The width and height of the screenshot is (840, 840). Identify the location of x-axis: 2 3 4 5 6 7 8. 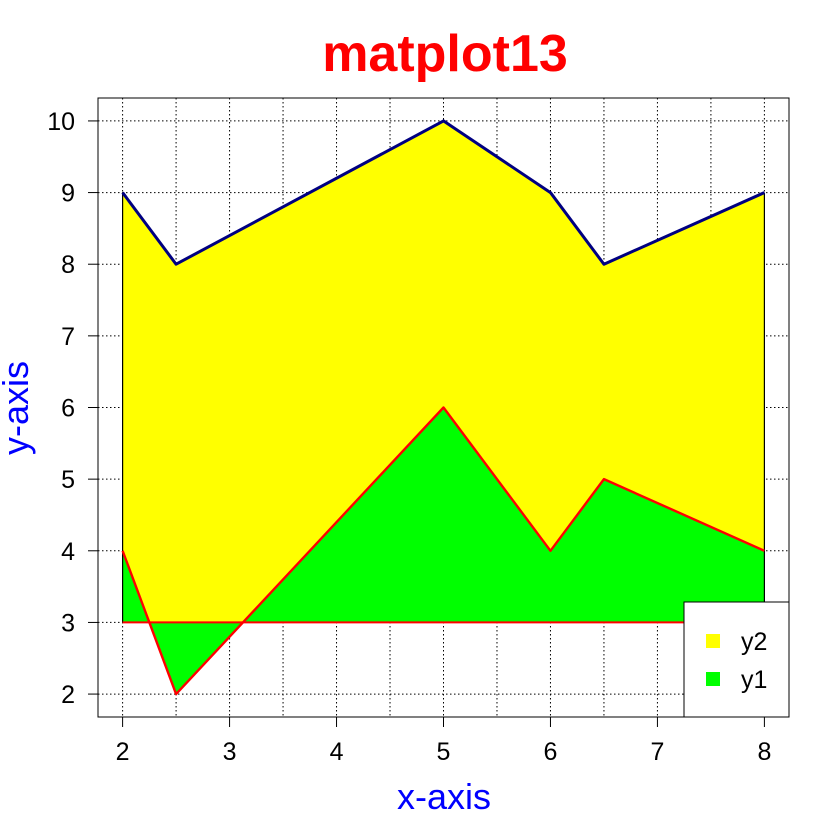
(443, 741).